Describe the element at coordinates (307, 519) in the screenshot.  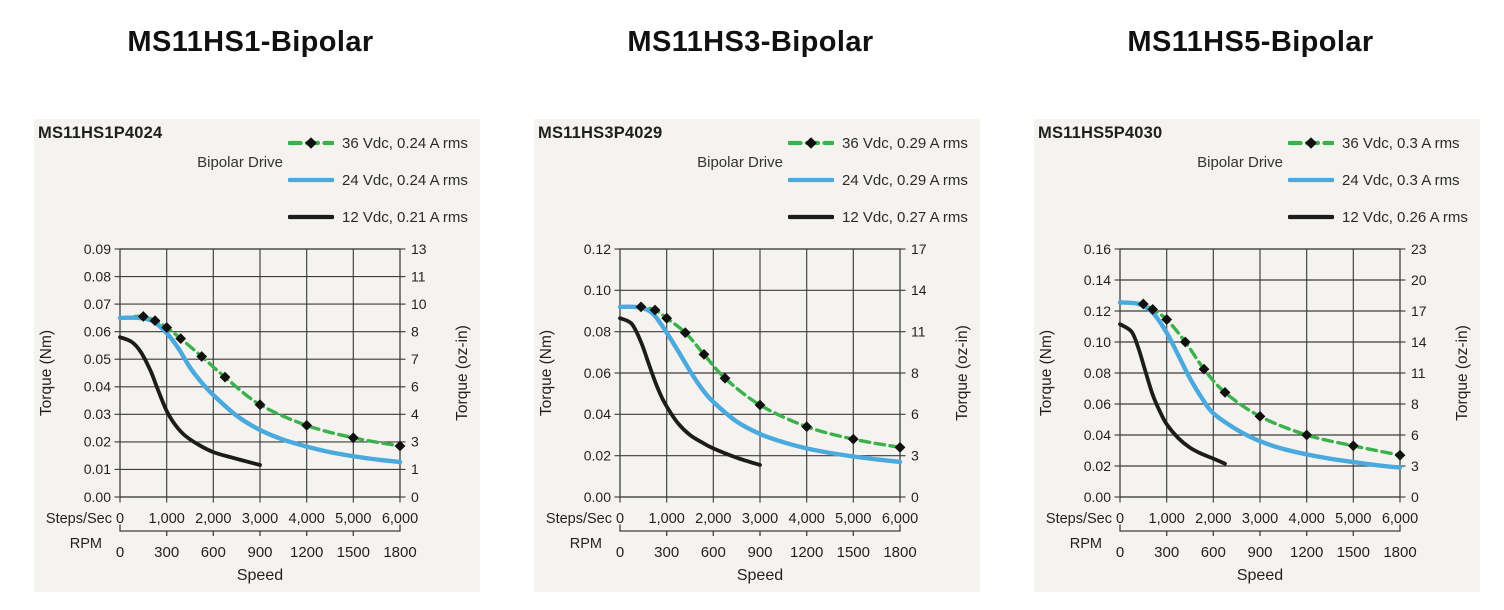
I see `svg-text: 4,000` at that location.